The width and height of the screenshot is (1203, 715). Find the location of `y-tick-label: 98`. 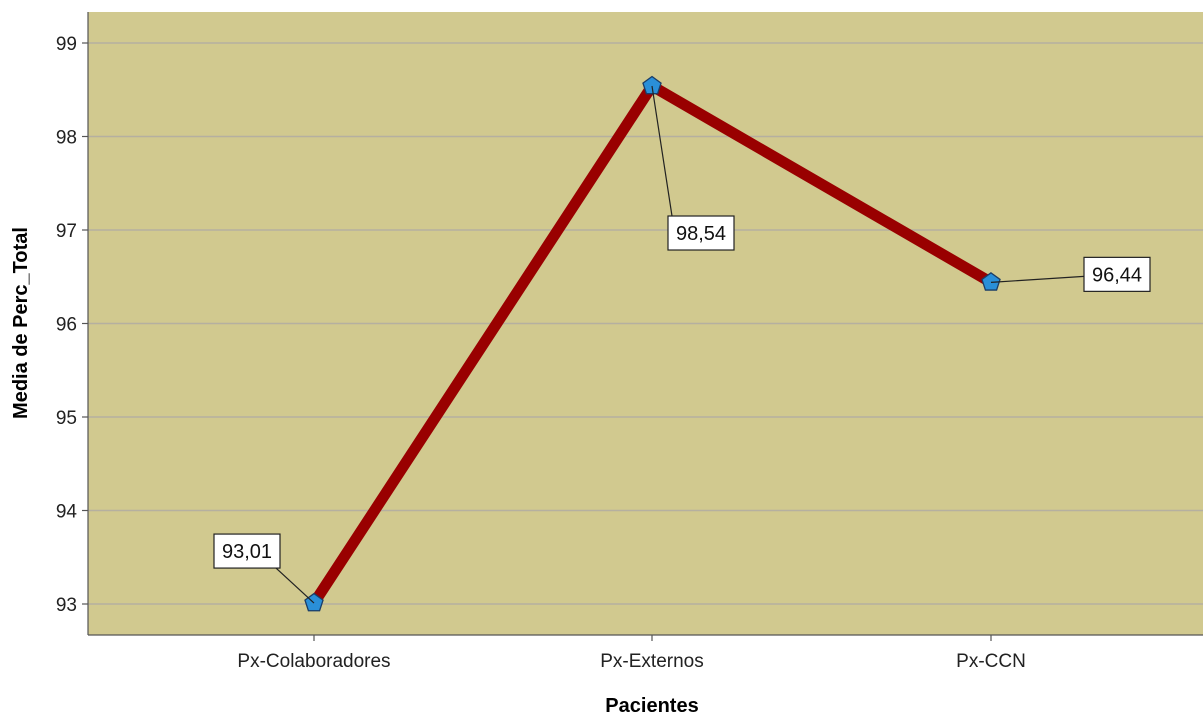

y-tick-label: 98 is located at coordinates (66, 138).